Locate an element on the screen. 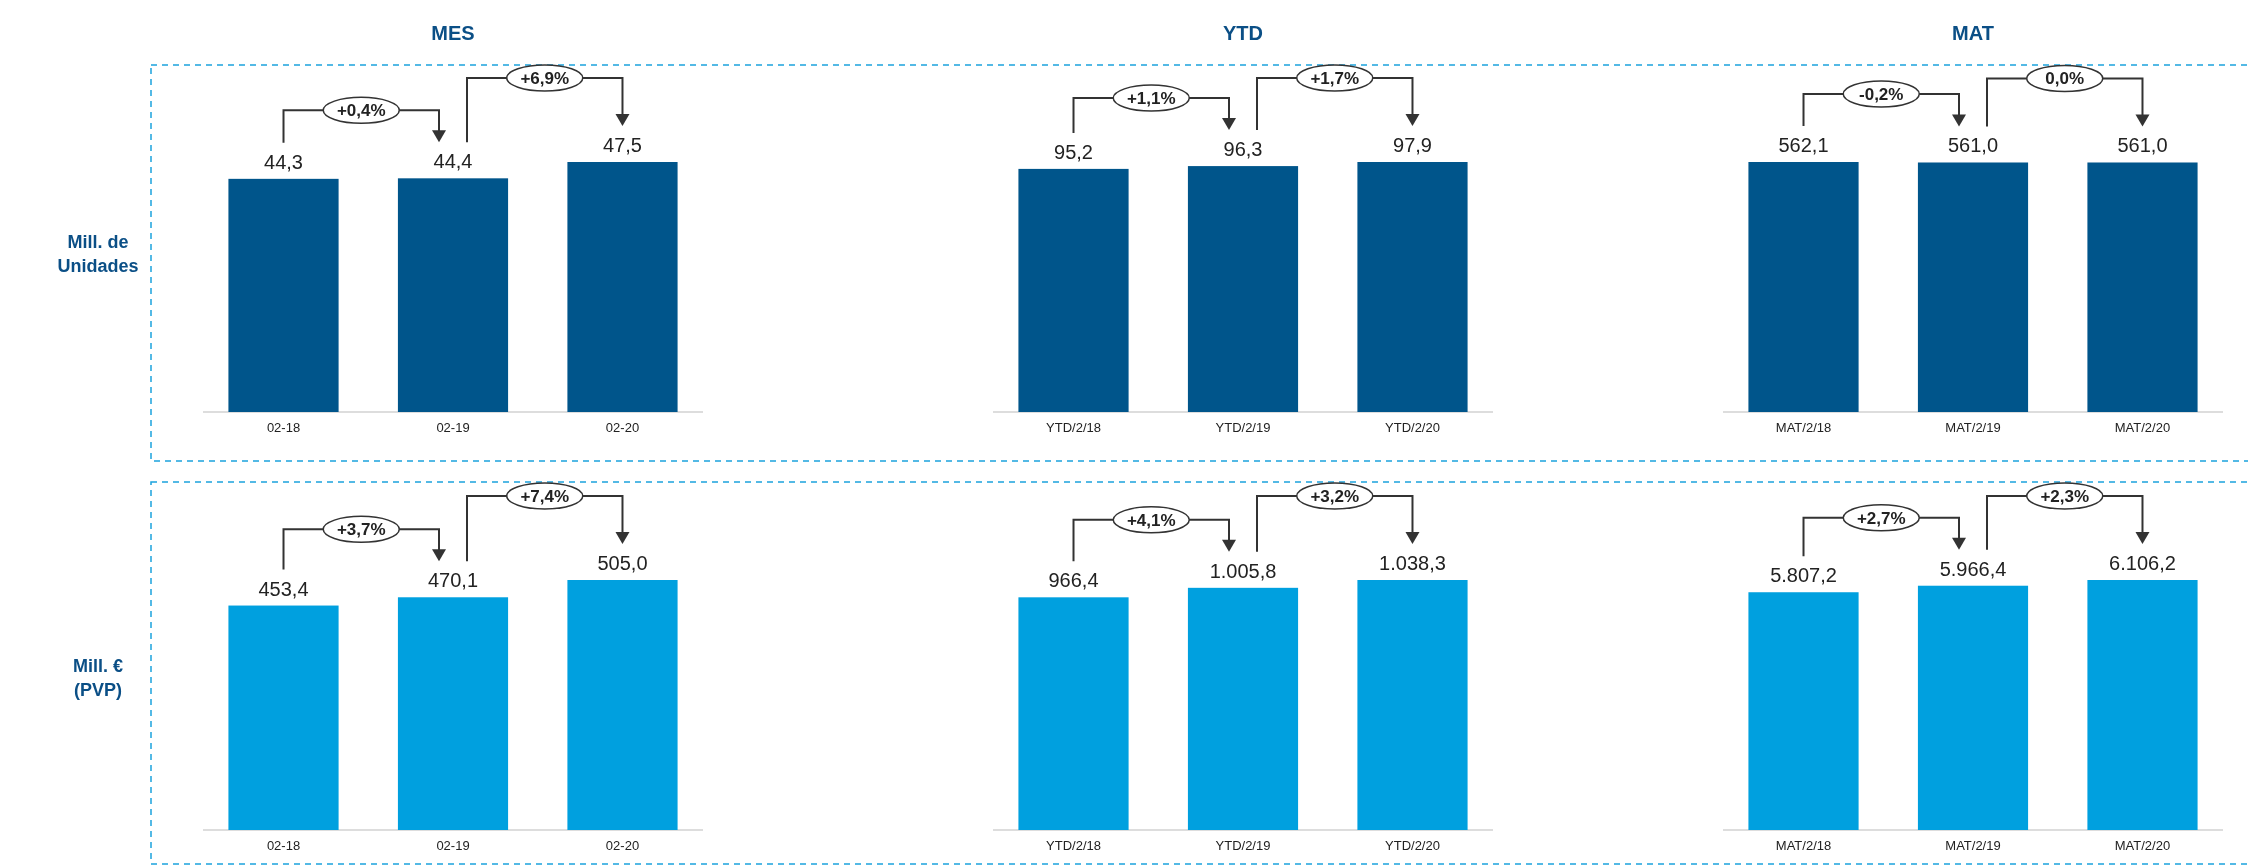 The width and height of the screenshot is (2248, 866). data-label: 1.038,3 is located at coordinates (1412, 563).